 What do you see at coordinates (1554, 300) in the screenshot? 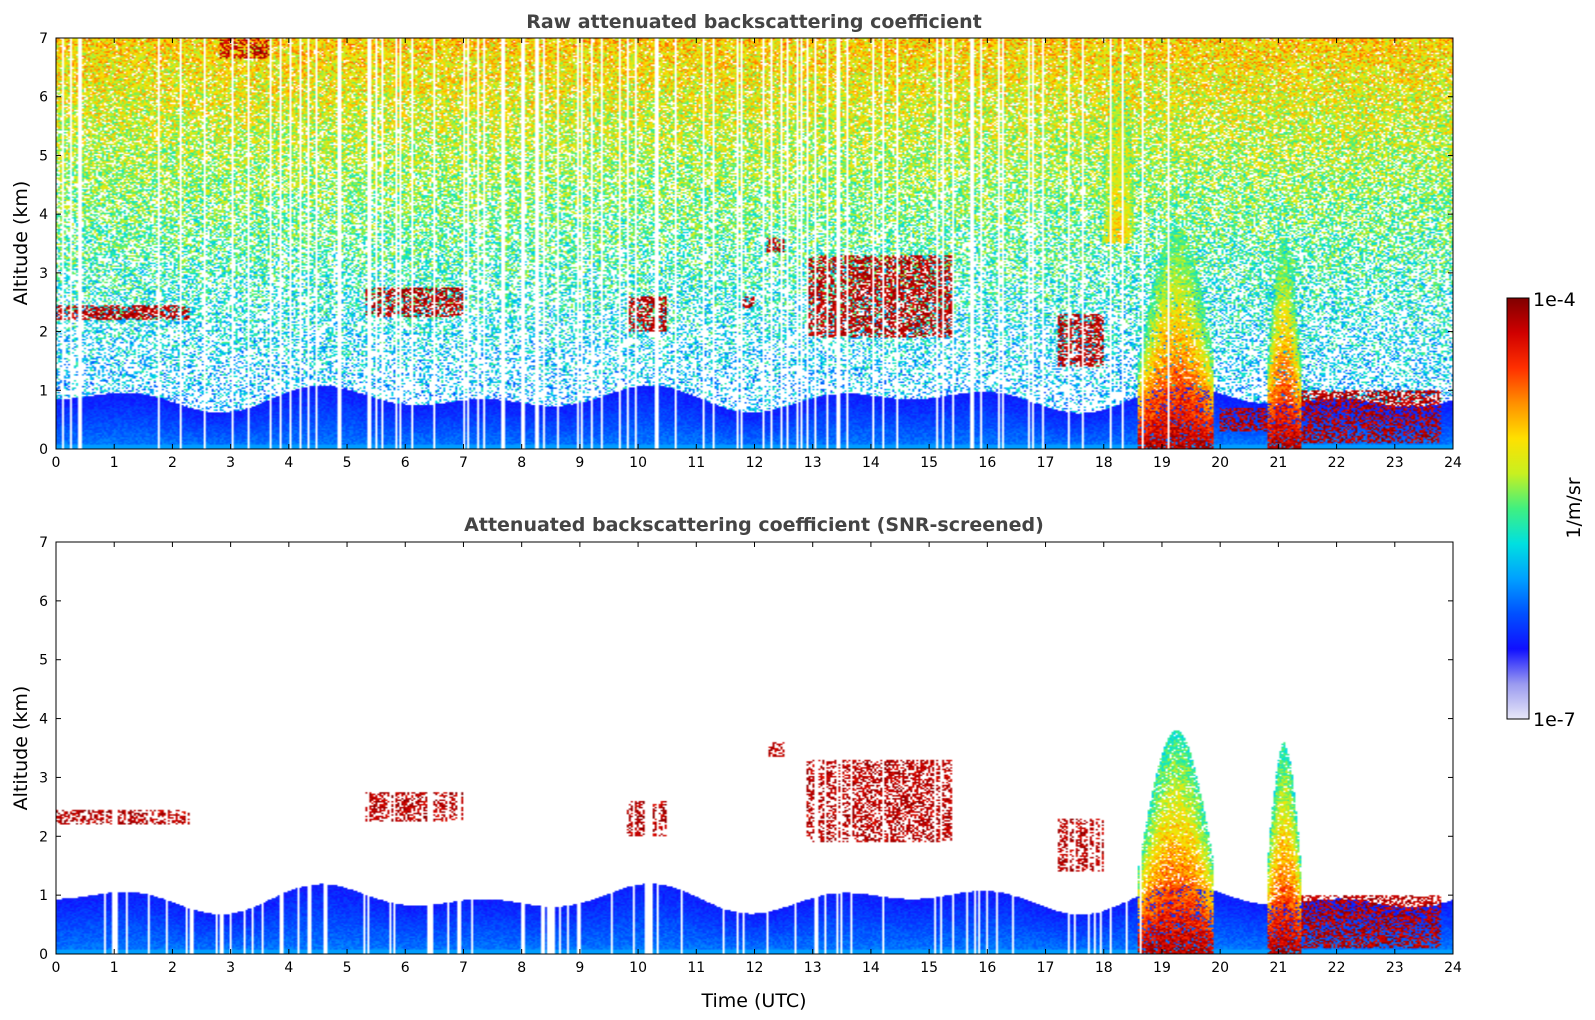
I see `colorbar-max-label: 1e-4` at bounding box center [1554, 300].